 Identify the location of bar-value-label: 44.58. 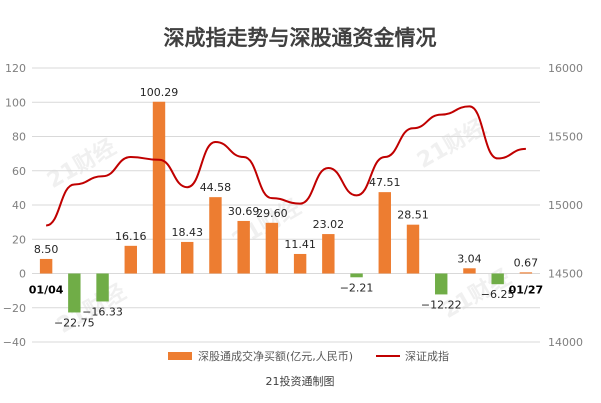
(216, 187).